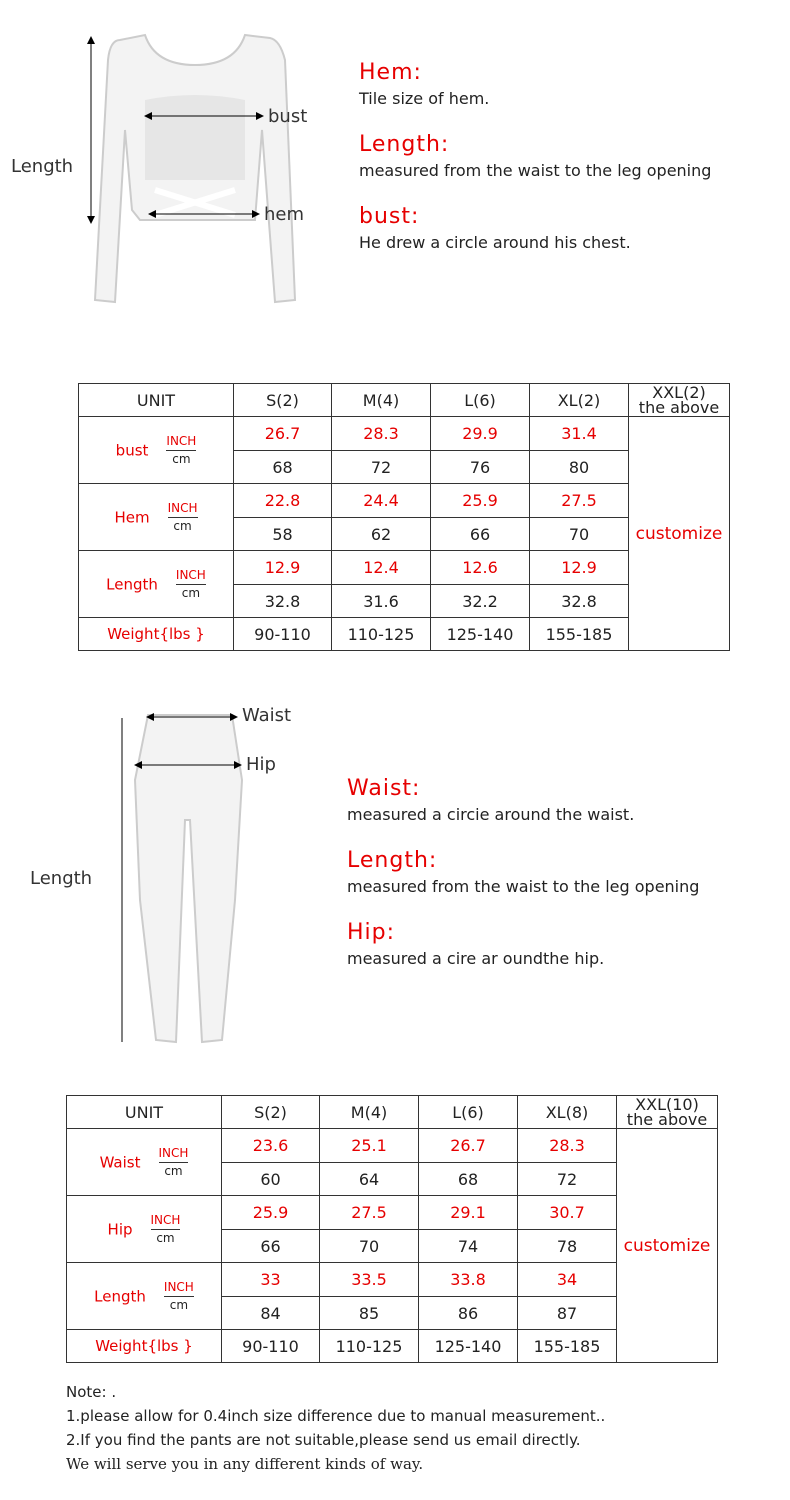 The height and width of the screenshot is (1500, 790). Describe the element at coordinates (679, 392) in the screenshot. I see `header-xxl: XXL(2)` at that location.